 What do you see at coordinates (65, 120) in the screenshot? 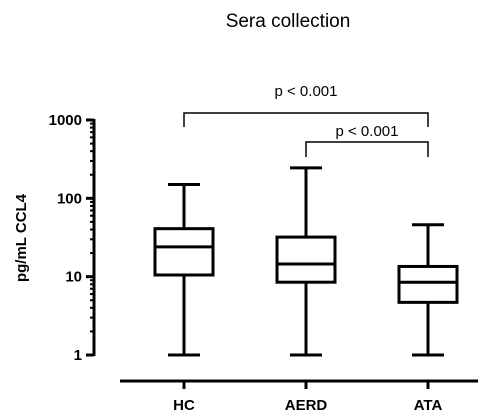
I see `y-tick-label: 1000` at bounding box center [65, 120].